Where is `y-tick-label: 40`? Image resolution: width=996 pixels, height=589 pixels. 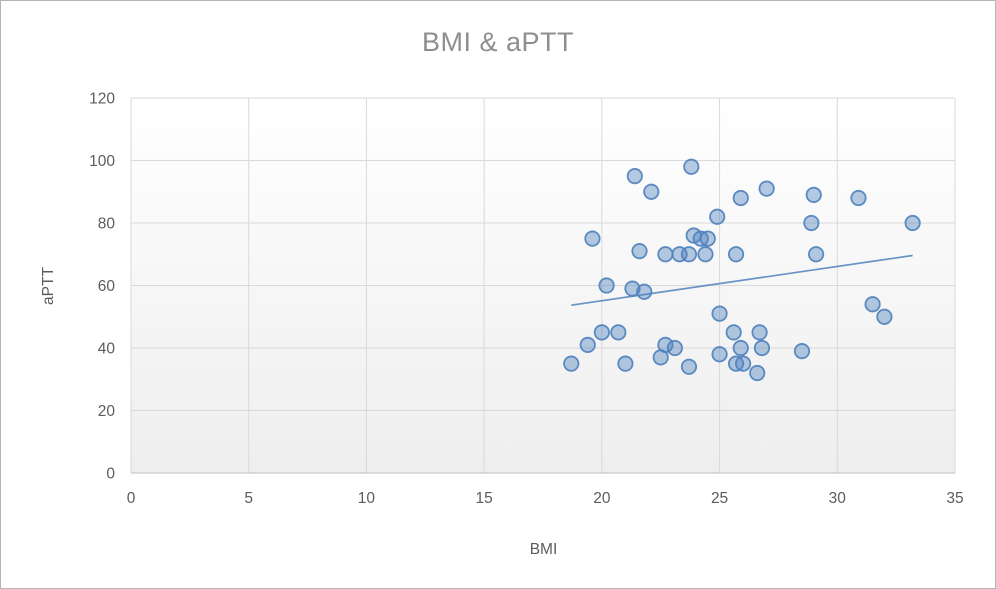
y-tick-label: 40 is located at coordinates (107, 349).